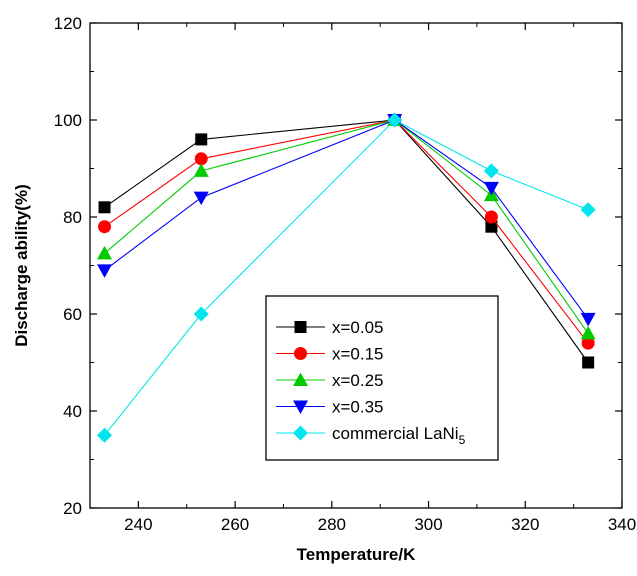  I want to click on y-tick-label: 20, so click(72, 508).